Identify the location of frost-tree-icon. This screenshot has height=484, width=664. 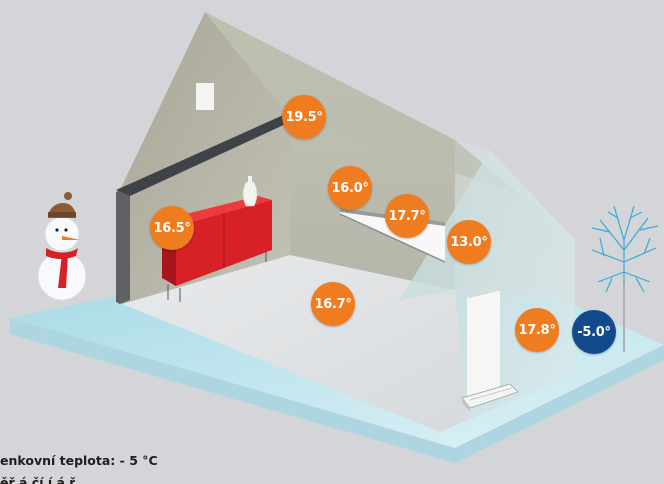
(625, 278).